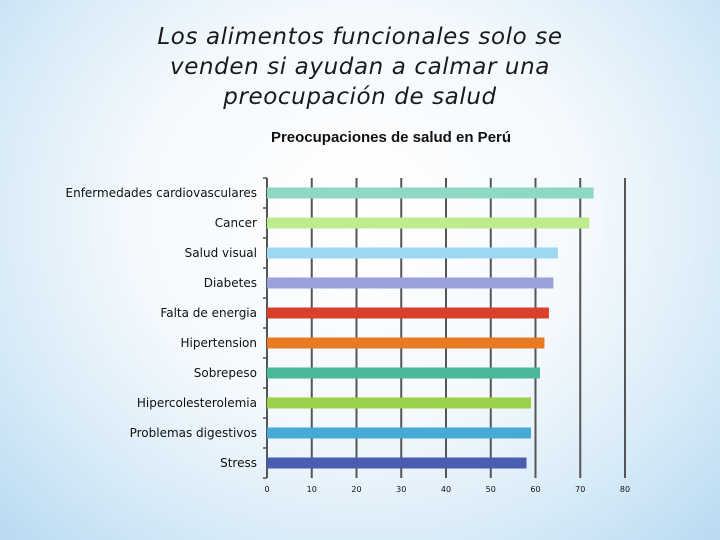 This screenshot has width=720, height=540. Describe the element at coordinates (208, 313) in the screenshot. I see `category-label-5: Falta de energia` at that location.